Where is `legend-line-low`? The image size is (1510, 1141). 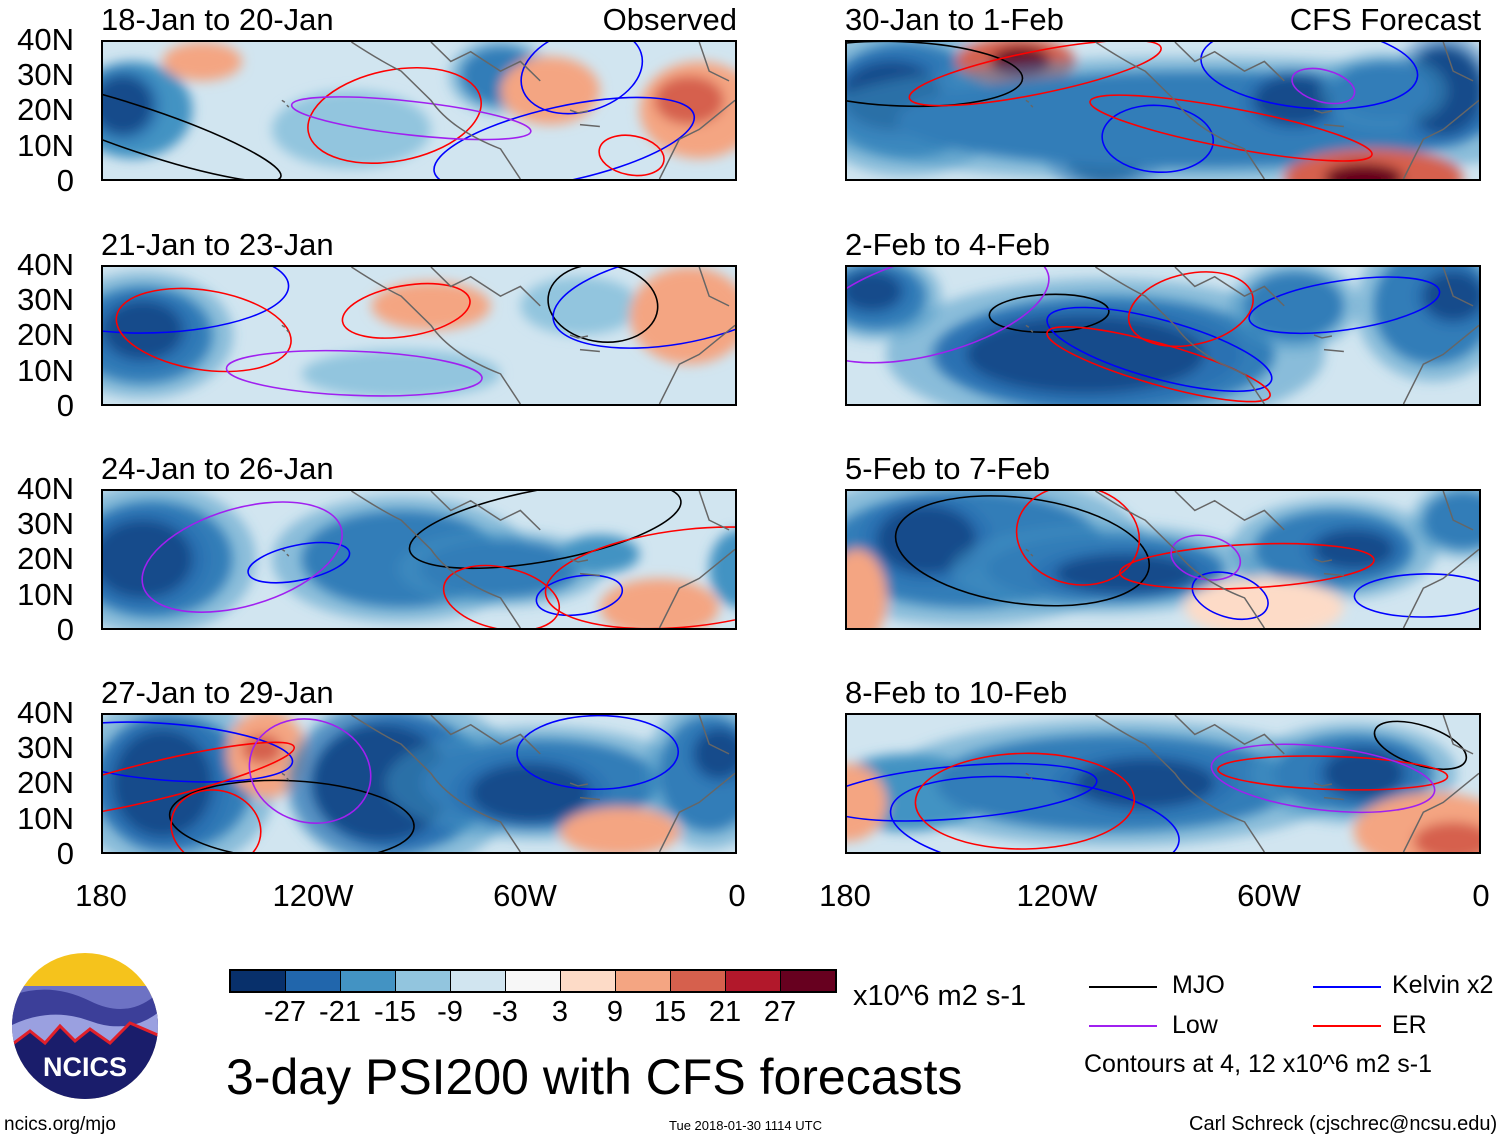 legend-line-low is located at coordinates (1123, 1026).